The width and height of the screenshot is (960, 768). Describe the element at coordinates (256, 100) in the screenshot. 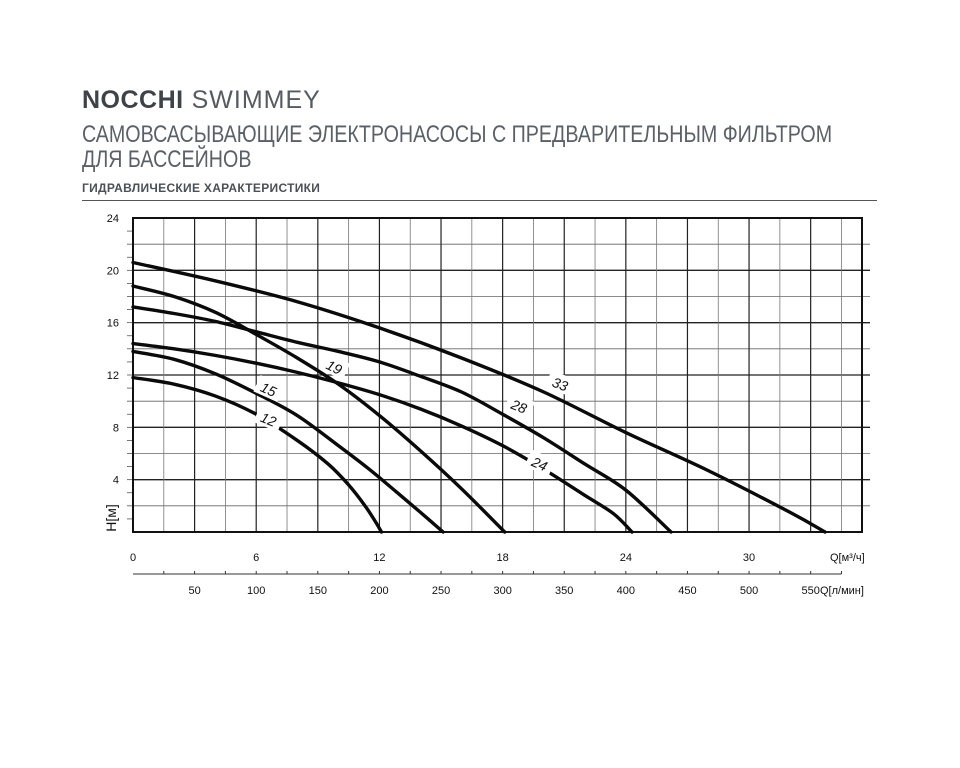

I see `product-name: SWIMMEY` at that location.